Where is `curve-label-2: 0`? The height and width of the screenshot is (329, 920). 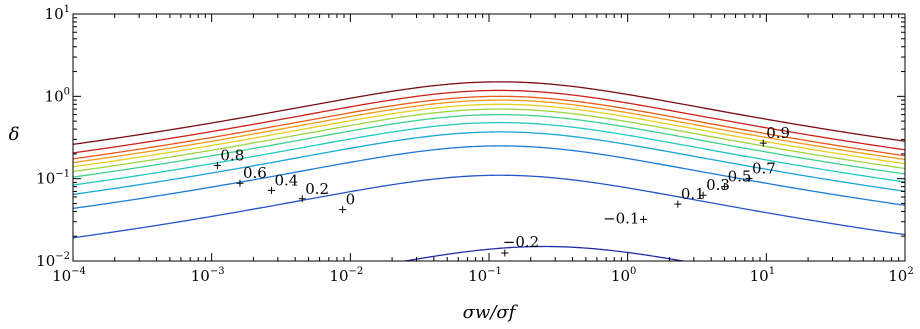
curve-label-2: 0 is located at coordinates (351, 200).